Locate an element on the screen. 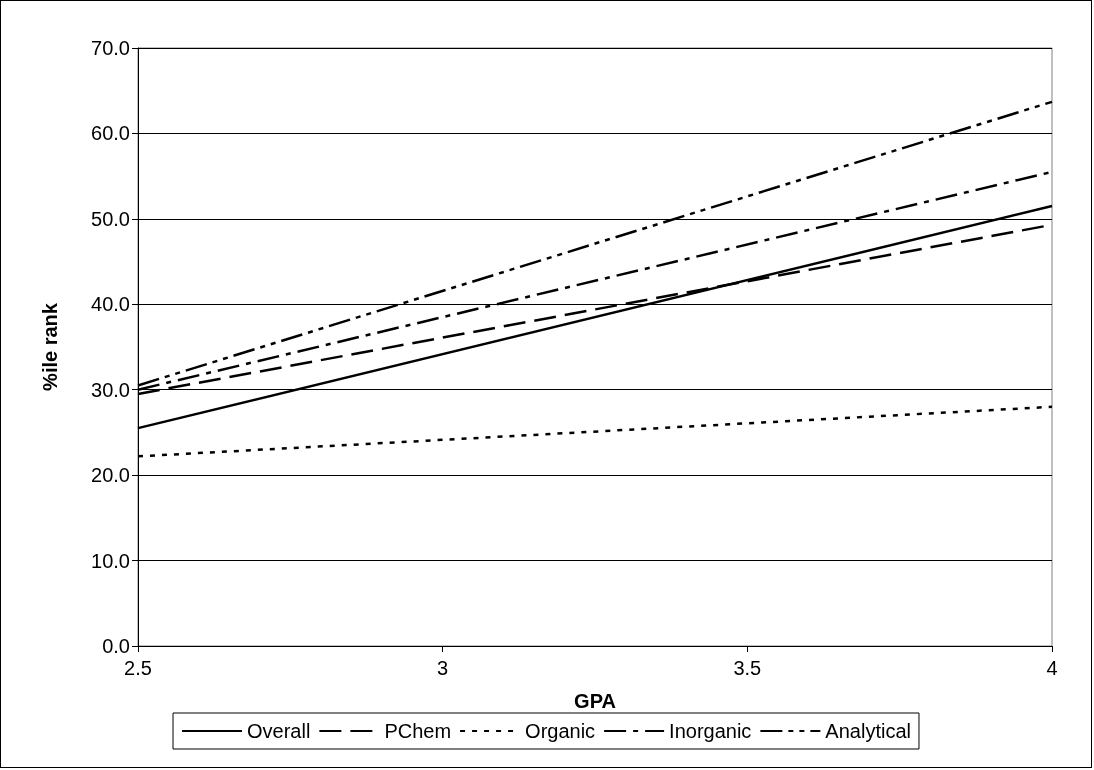  y-tick-label: 20.0 is located at coordinates (110, 475).